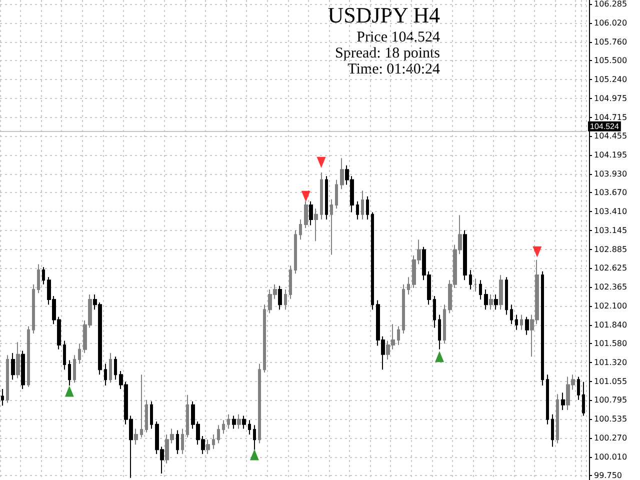 The height and width of the screenshot is (480, 640). I want to click on y-tick-label: 99.750, so click(608, 475).